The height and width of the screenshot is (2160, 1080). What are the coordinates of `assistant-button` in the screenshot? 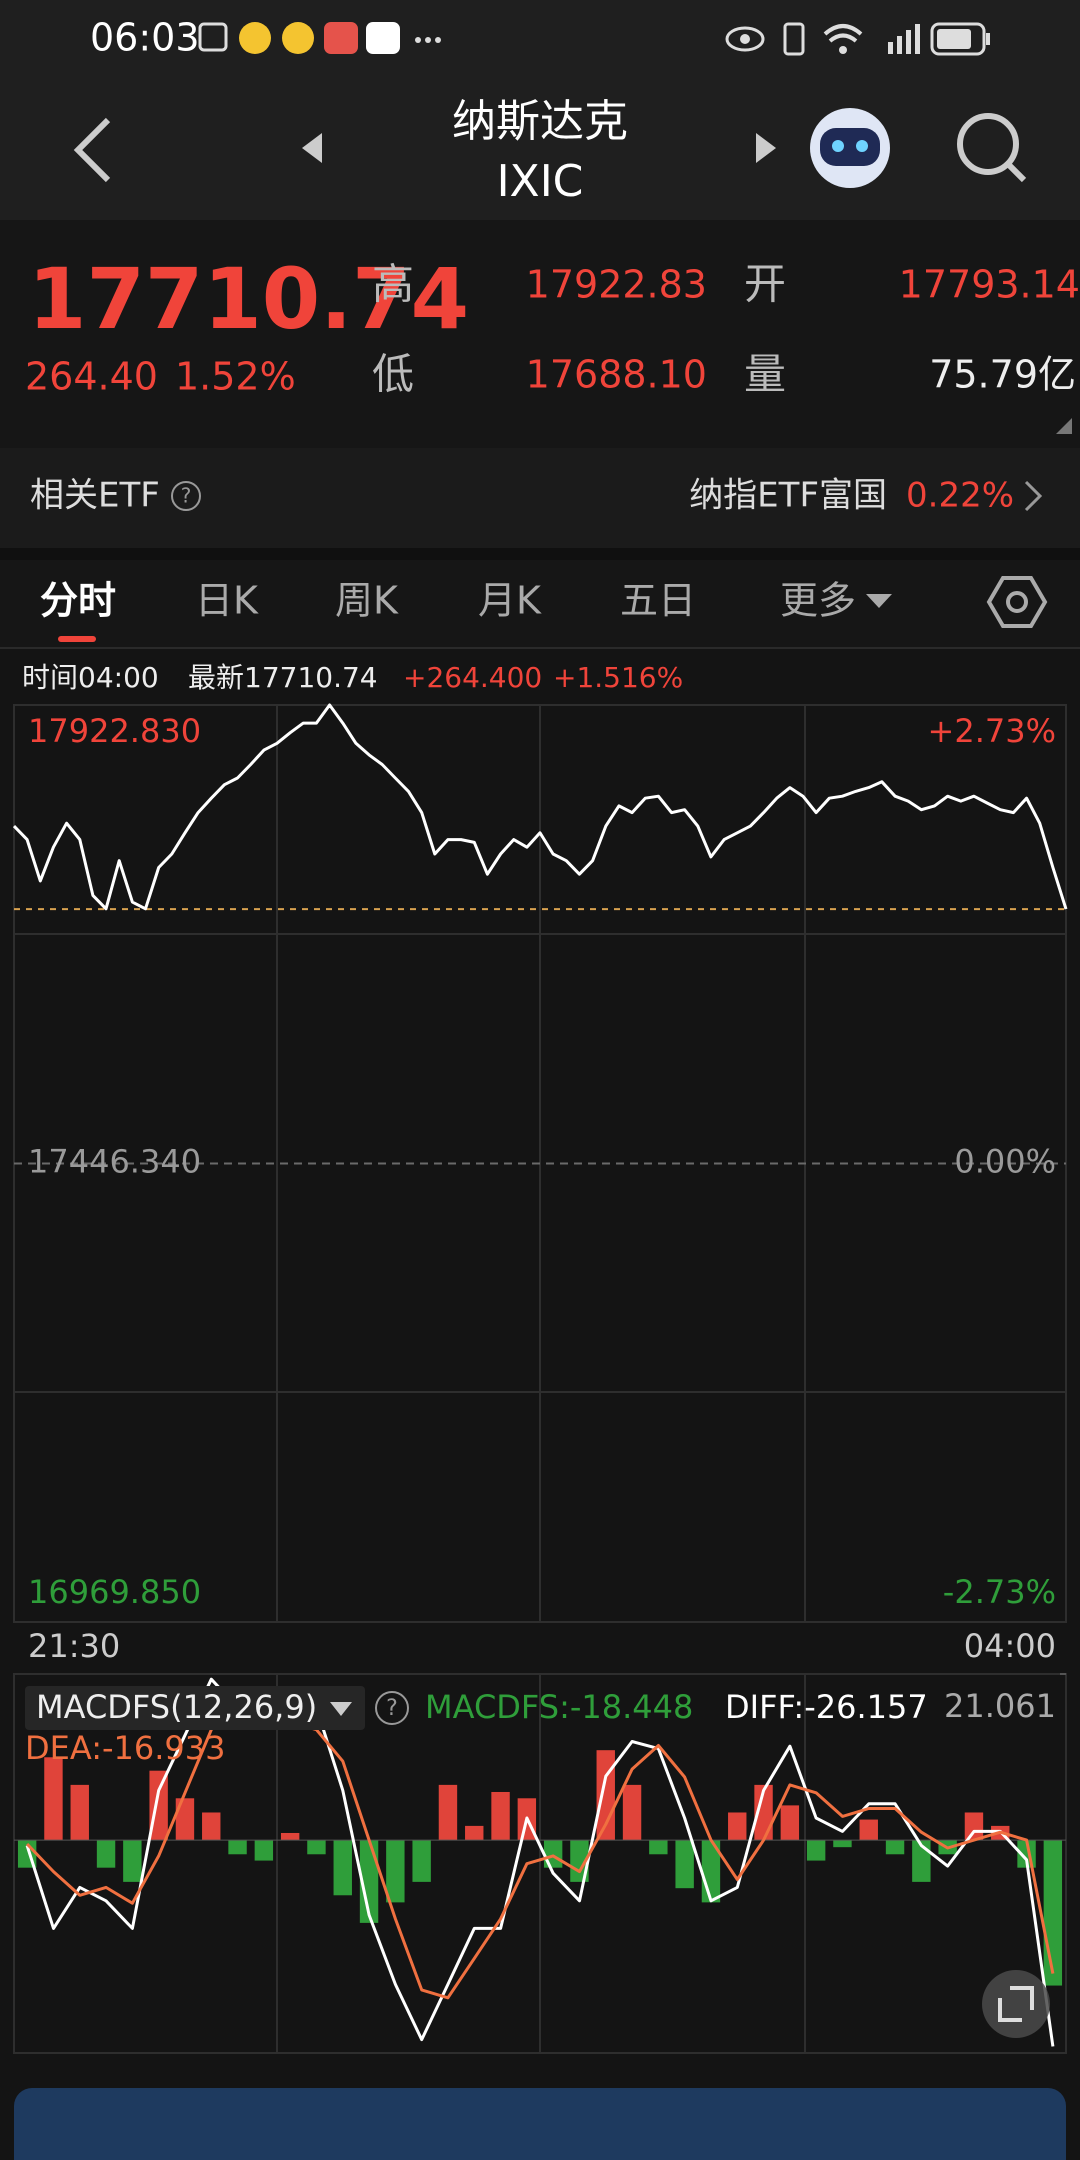 It's located at (850, 148).